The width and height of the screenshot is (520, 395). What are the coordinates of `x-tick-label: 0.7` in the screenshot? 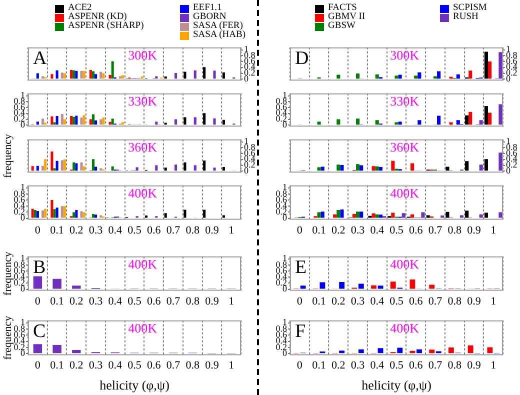 It's located at (173, 366).